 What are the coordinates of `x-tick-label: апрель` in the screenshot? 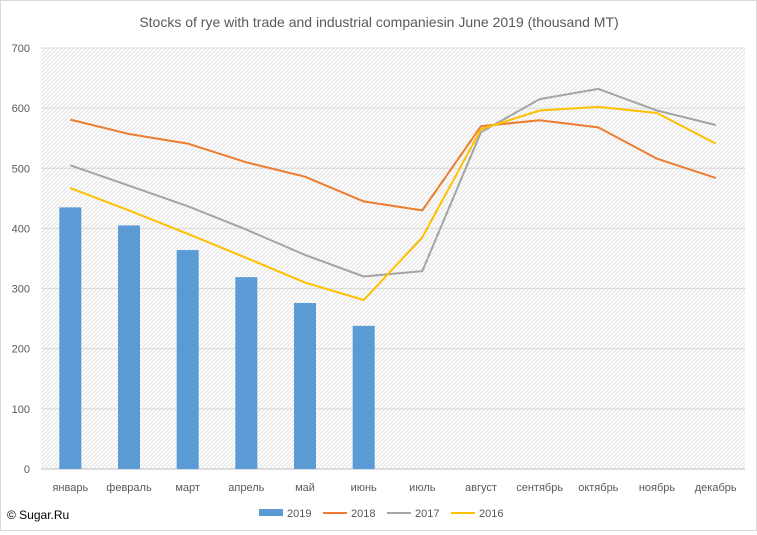 It's located at (246, 488).